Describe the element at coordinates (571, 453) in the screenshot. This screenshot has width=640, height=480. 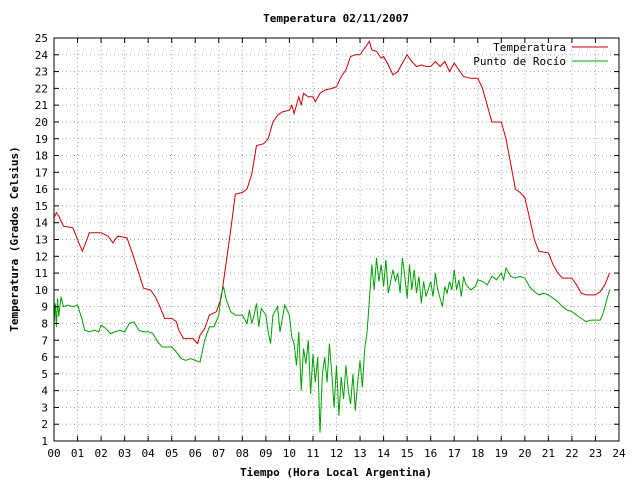
I see `x-tick-label: 22` at that location.